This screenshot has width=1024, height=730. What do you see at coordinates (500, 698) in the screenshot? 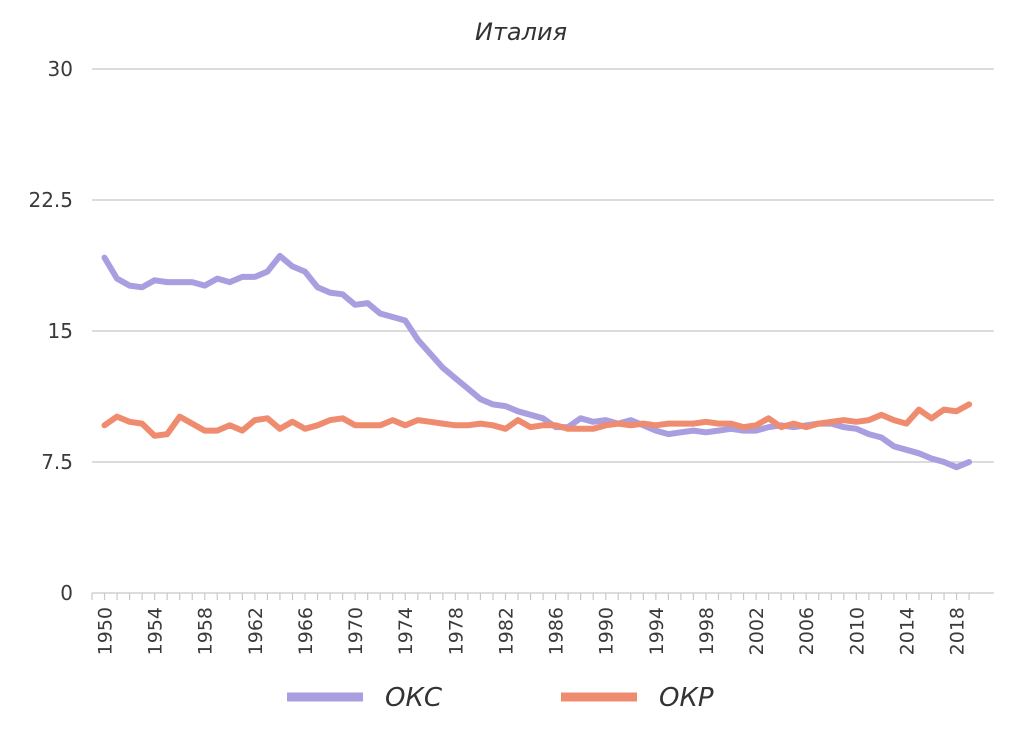
I see `legend: ОКС ОКР` at bounding box center [500, 698].